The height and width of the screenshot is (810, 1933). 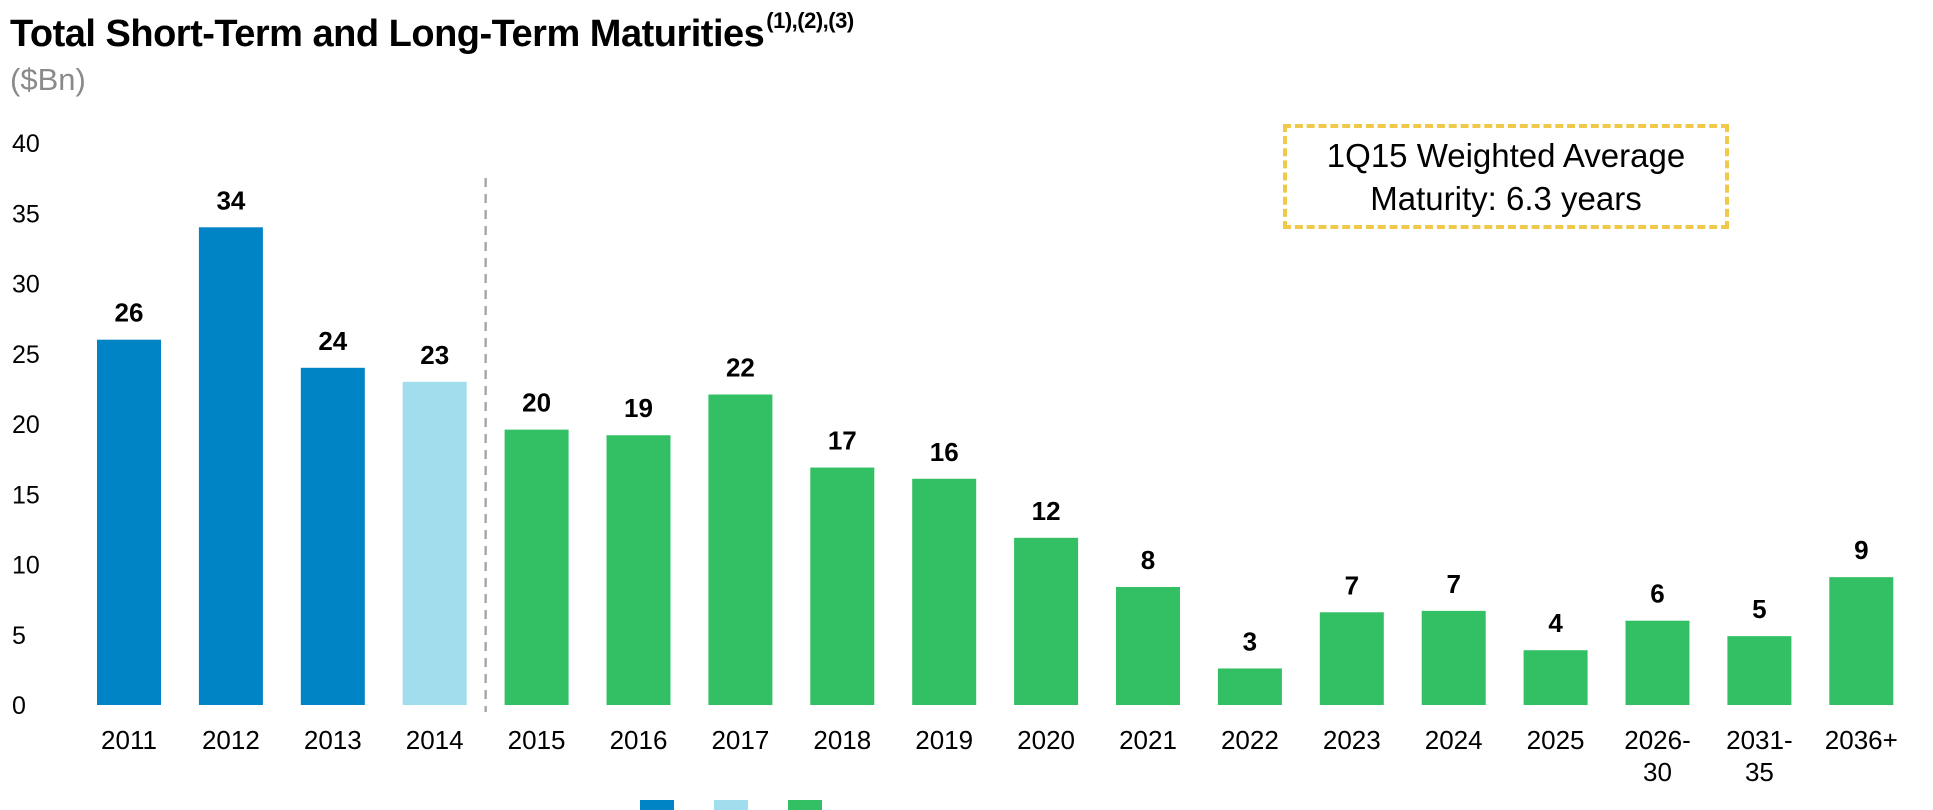 What do you see at coordinates (1555, 623) in the screenshot?
I see `bar-value-label-2025: 4` at bounding box center [1555, 623].